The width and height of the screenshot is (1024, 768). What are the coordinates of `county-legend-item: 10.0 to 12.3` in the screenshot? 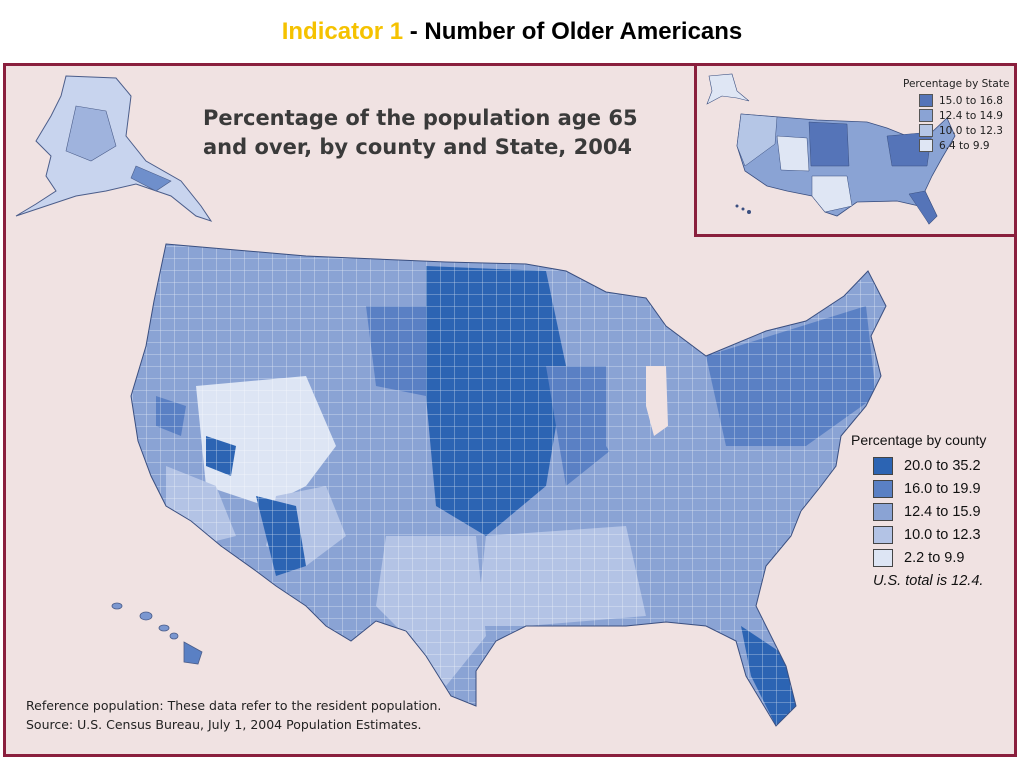 It's located at (918, 534).